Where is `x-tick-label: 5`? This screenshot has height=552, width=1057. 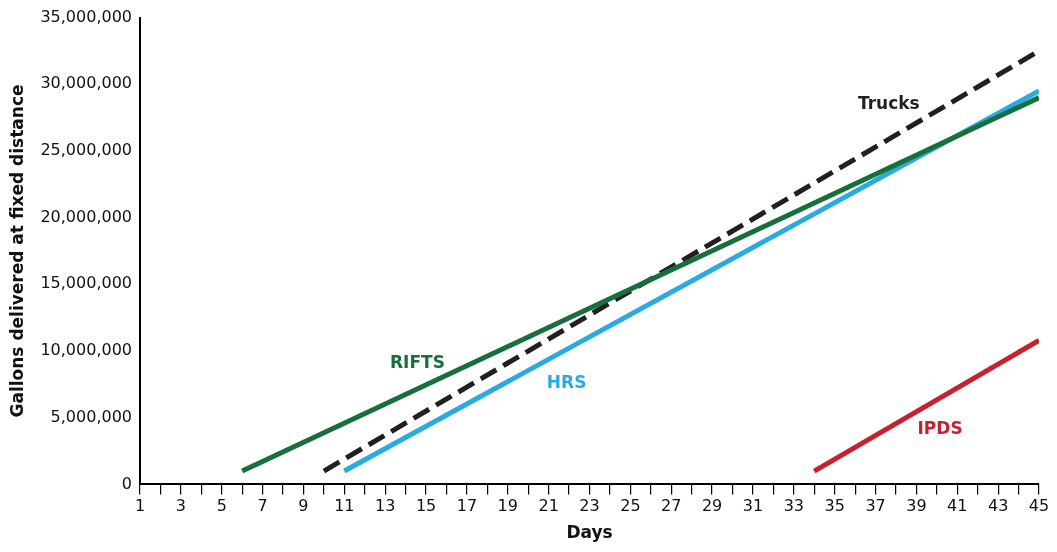 x-tick-label: 5 is located at coordinates (221, 506).